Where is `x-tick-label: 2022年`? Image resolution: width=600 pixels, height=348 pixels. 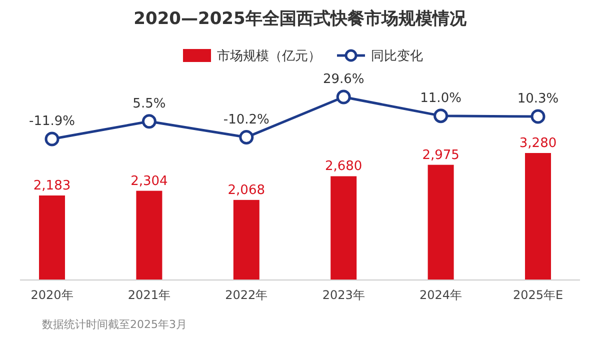
x-tick-label: 2022年 is located at coordinates (246, 295).